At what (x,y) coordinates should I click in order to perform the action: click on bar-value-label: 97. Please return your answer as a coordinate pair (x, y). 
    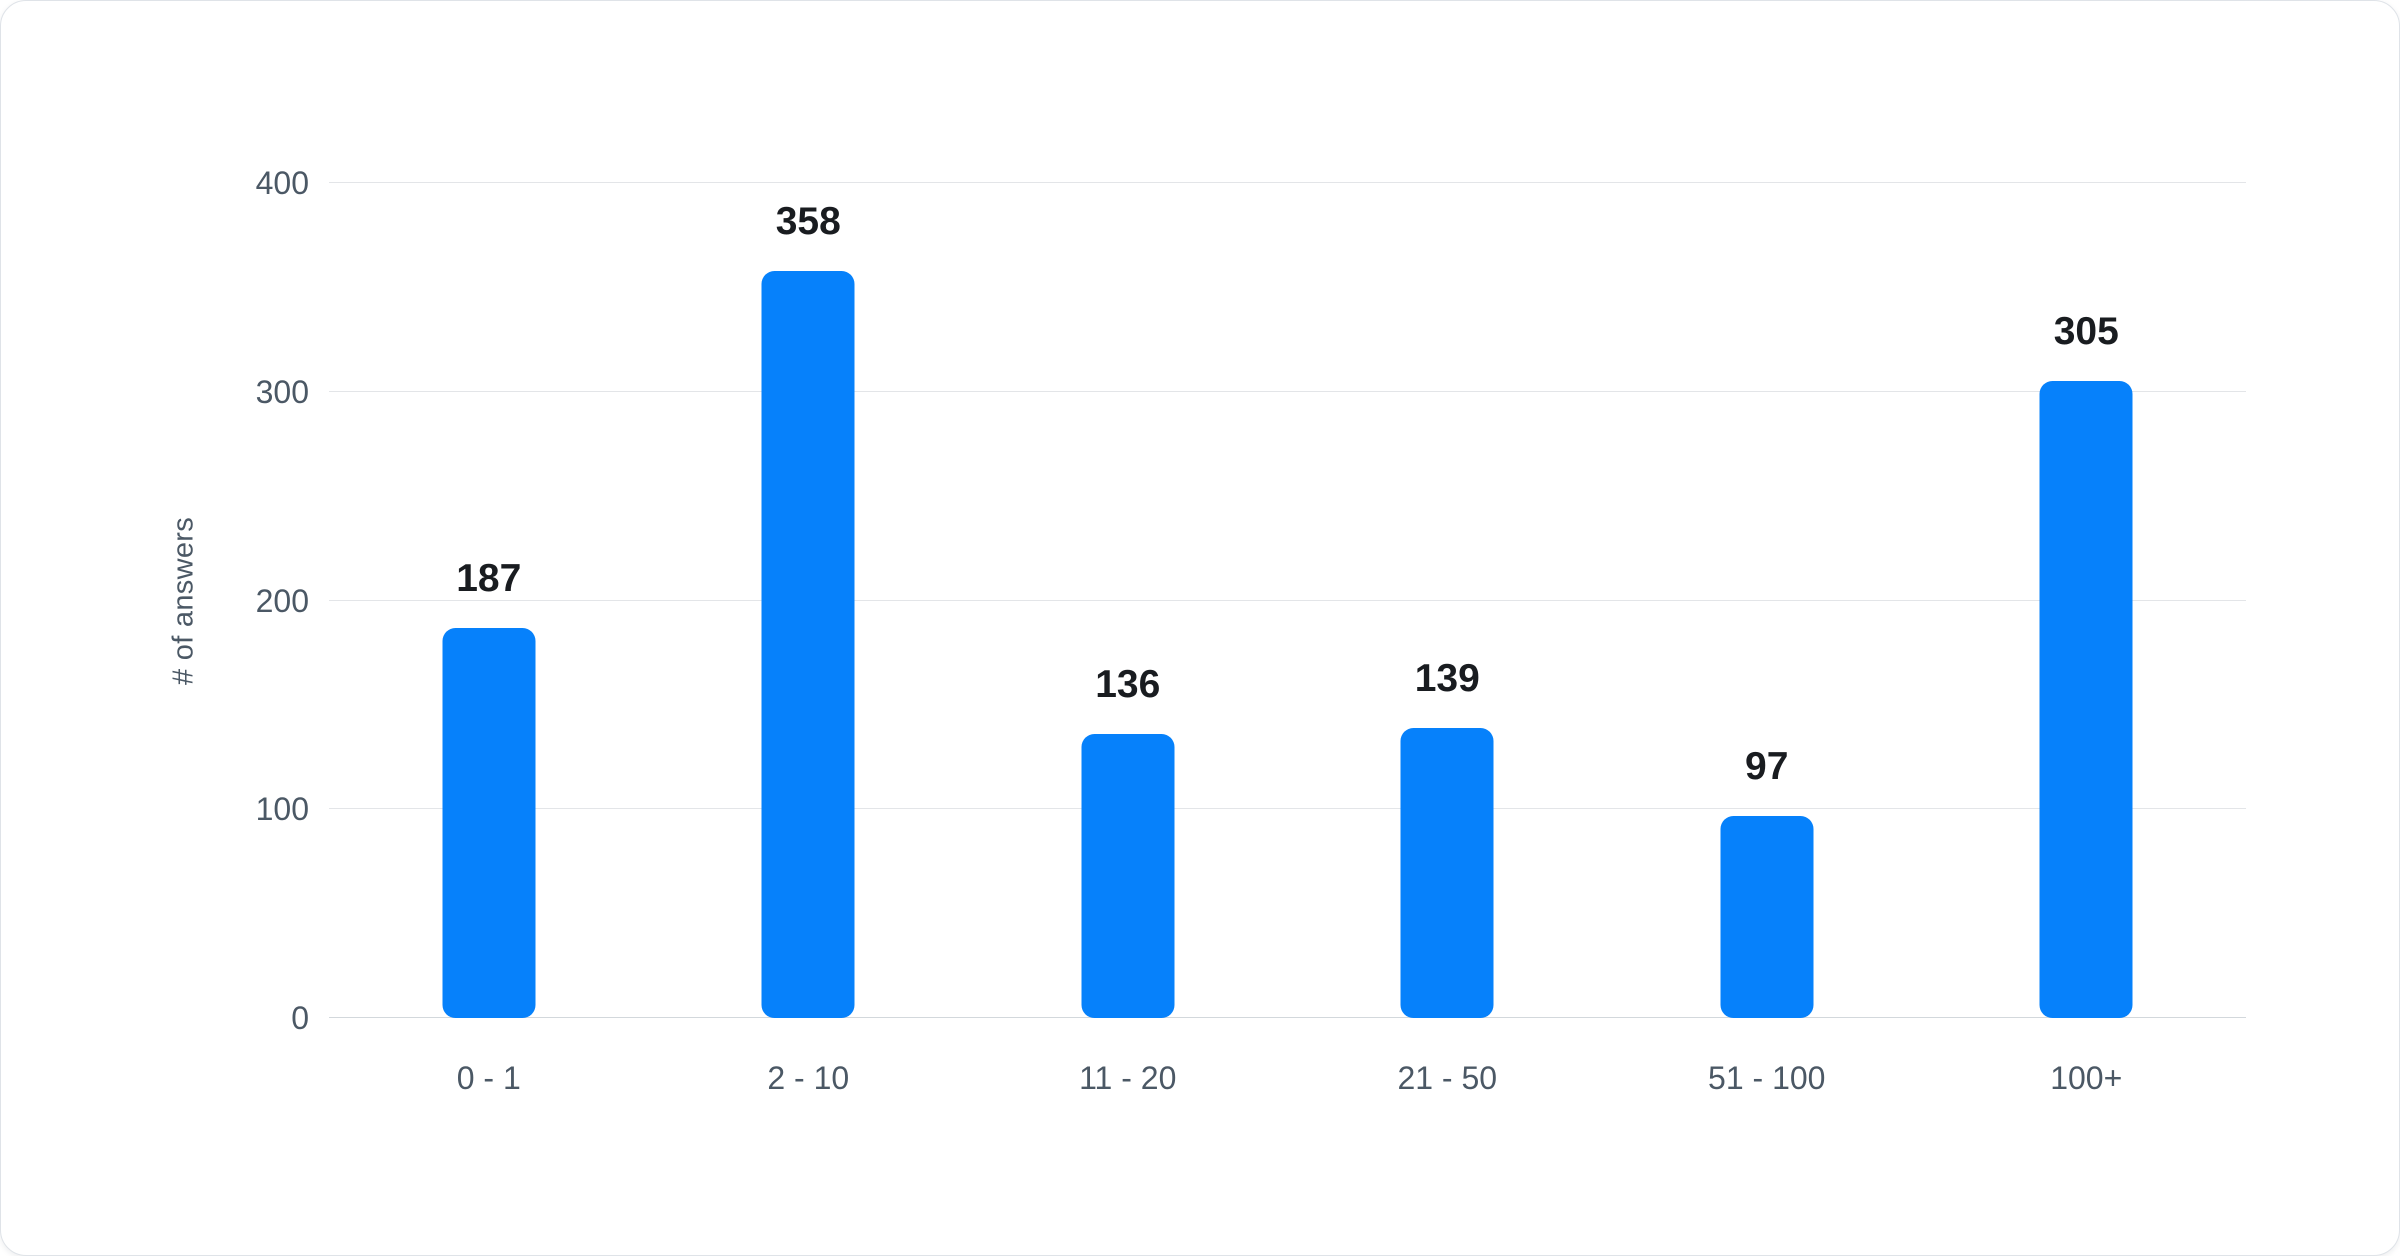
    Looking at the image, I should click on (1767, 766).